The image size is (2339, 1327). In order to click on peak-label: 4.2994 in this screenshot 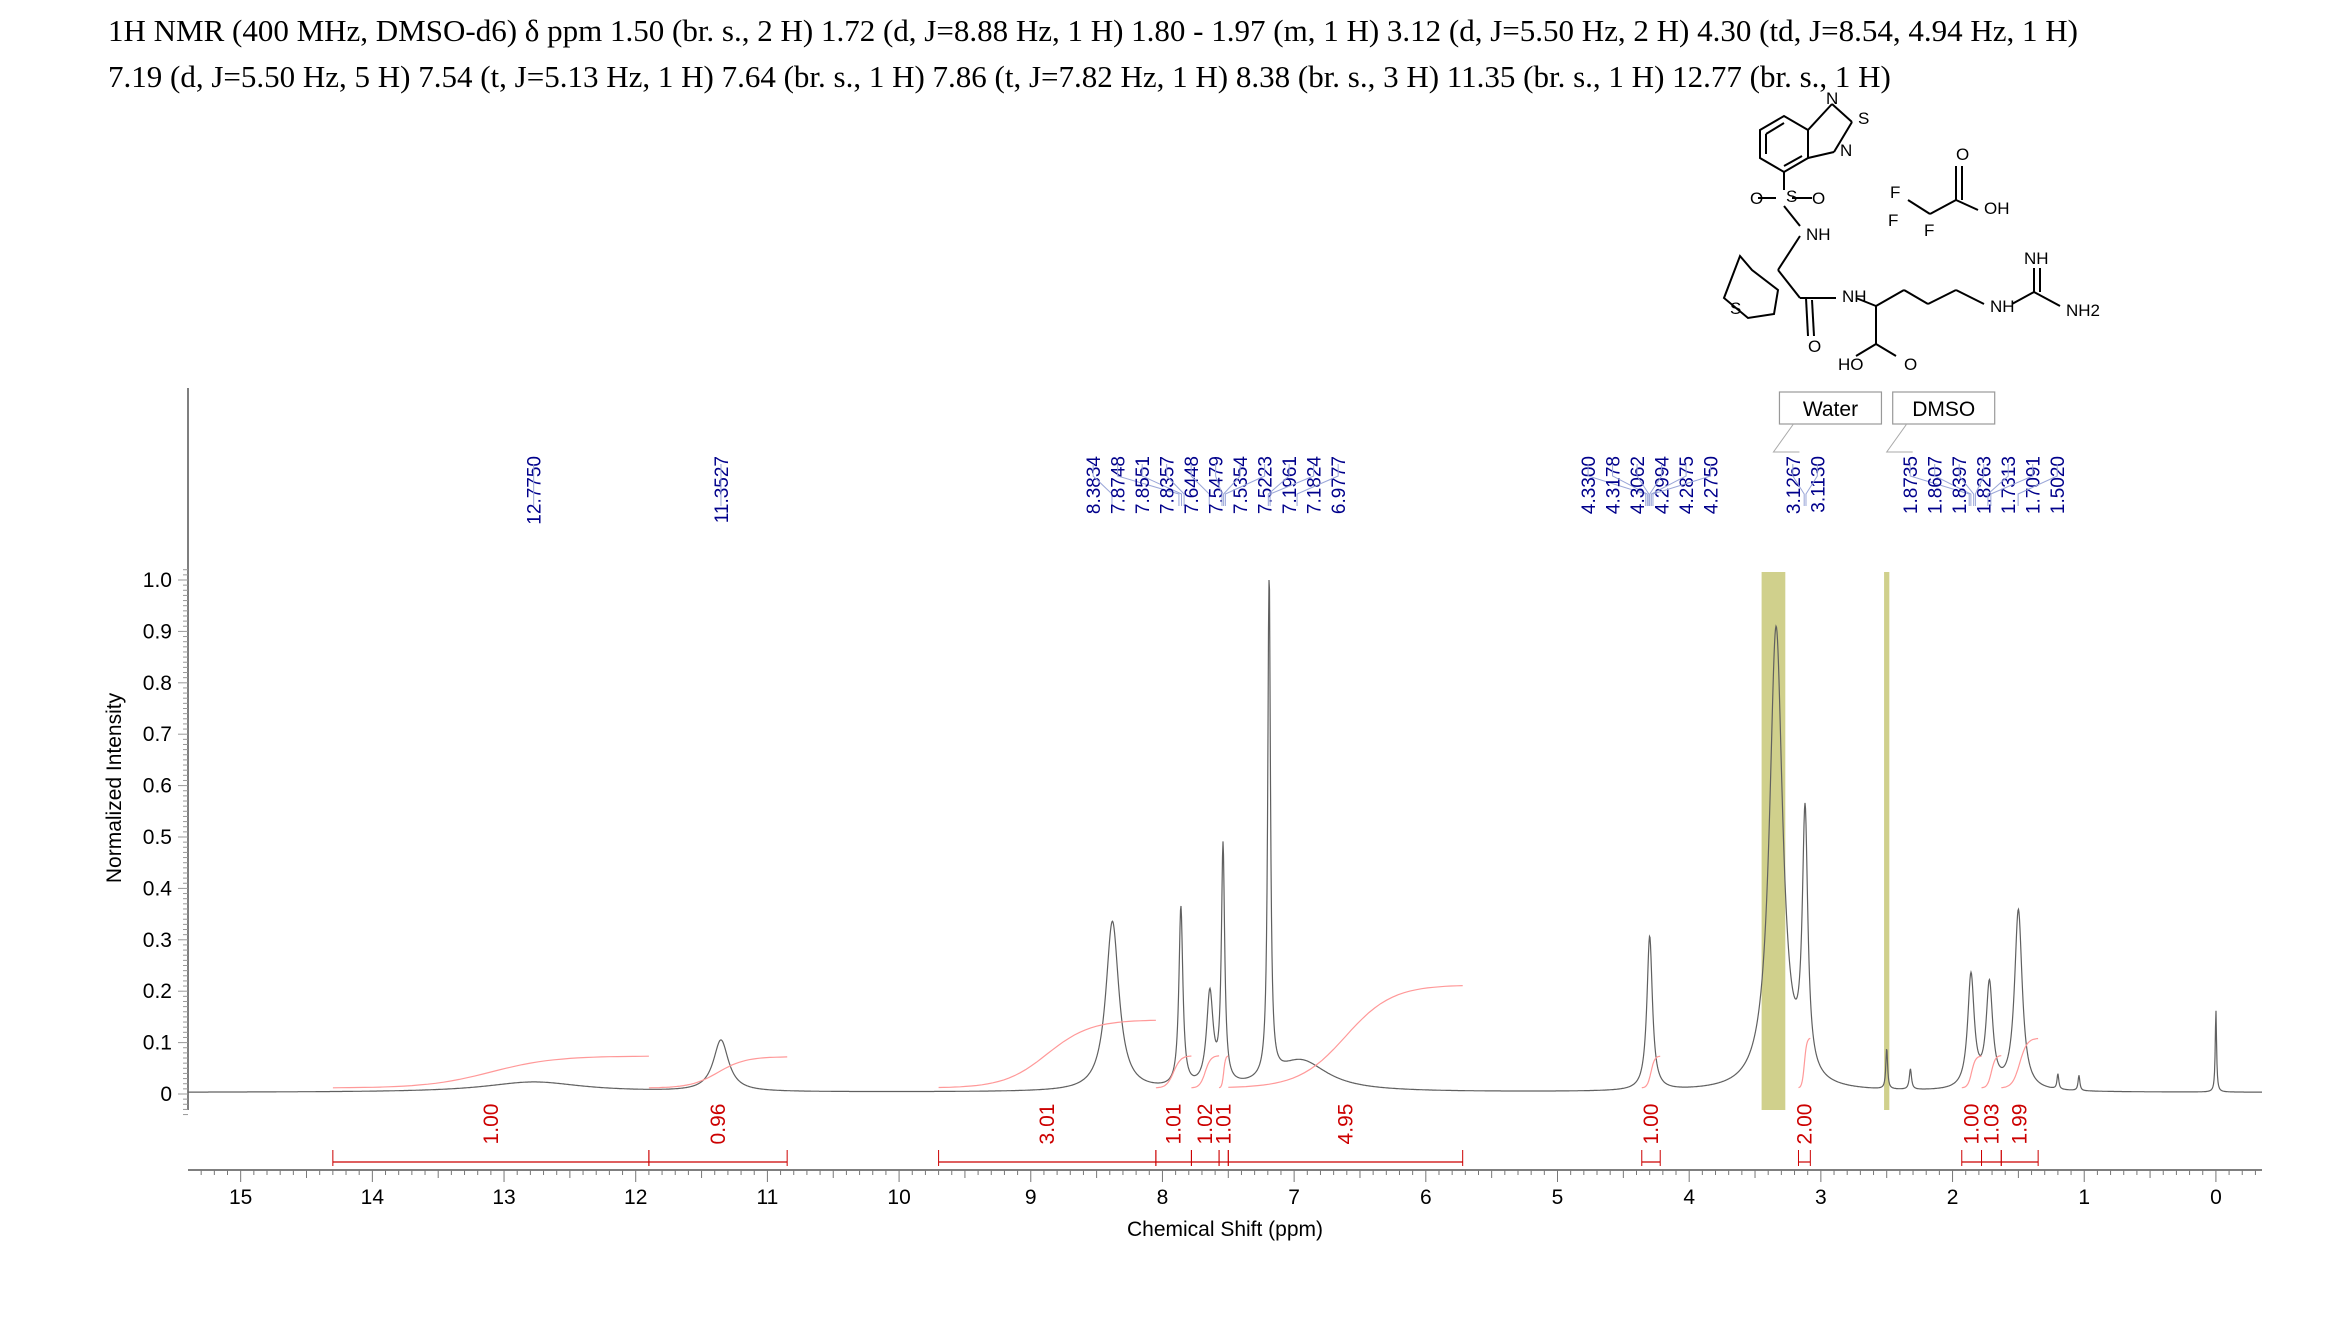, I will do `click(1663, 485)`.